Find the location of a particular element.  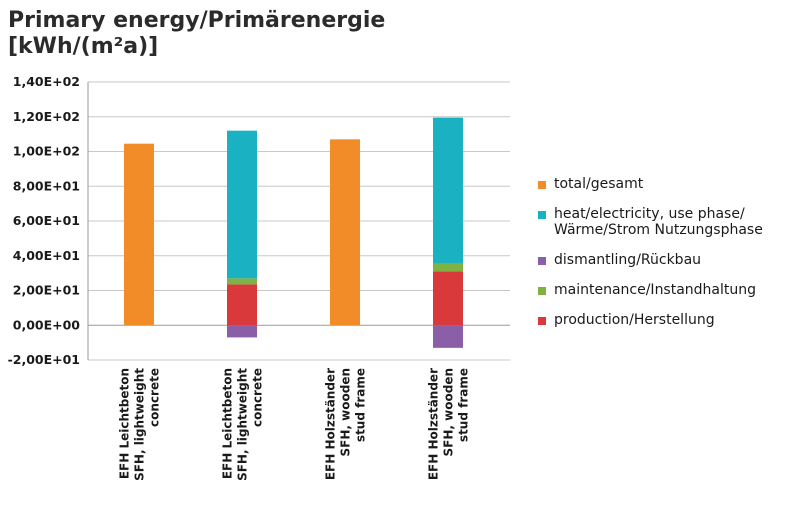

y-tick-label: 0,00E+00 is located at coordinates (47, 324).